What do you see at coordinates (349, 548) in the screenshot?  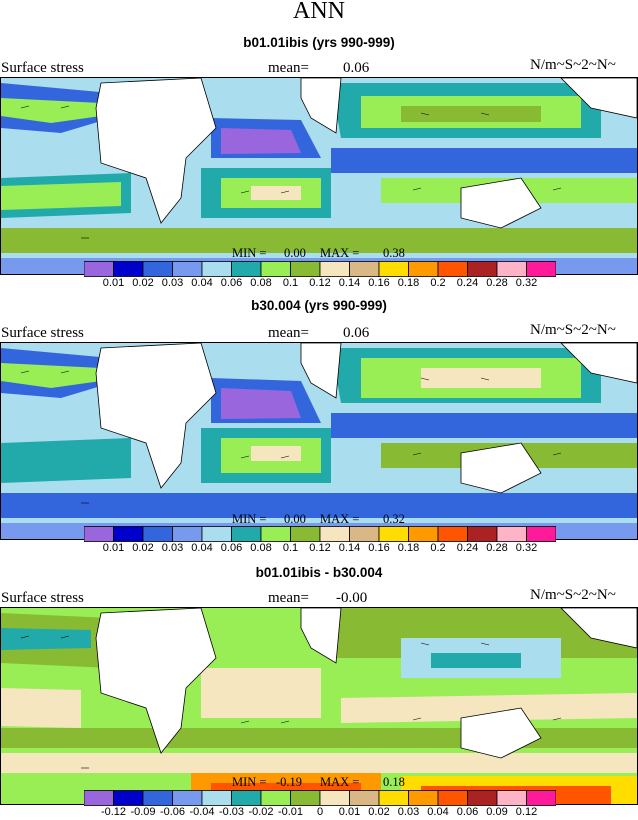 I see `colorbar-tick-label: 0.14` at bounding box center [349, 548].